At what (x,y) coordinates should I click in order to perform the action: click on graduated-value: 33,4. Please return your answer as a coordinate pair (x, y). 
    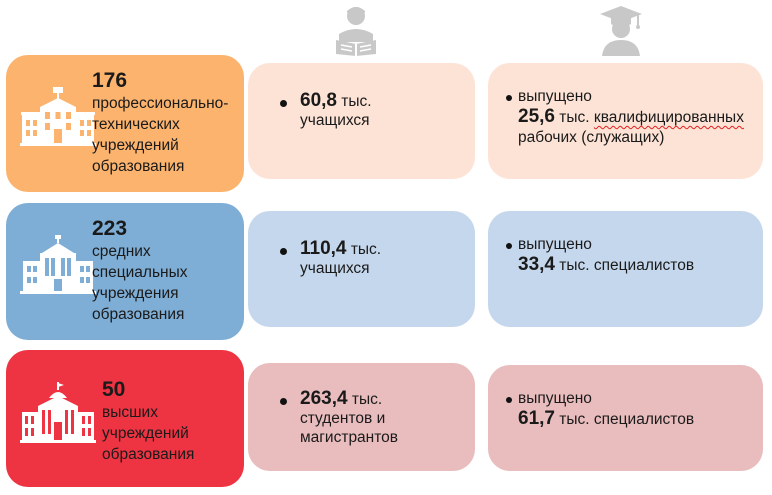
    Looking at the image, I should click on (536, 264).